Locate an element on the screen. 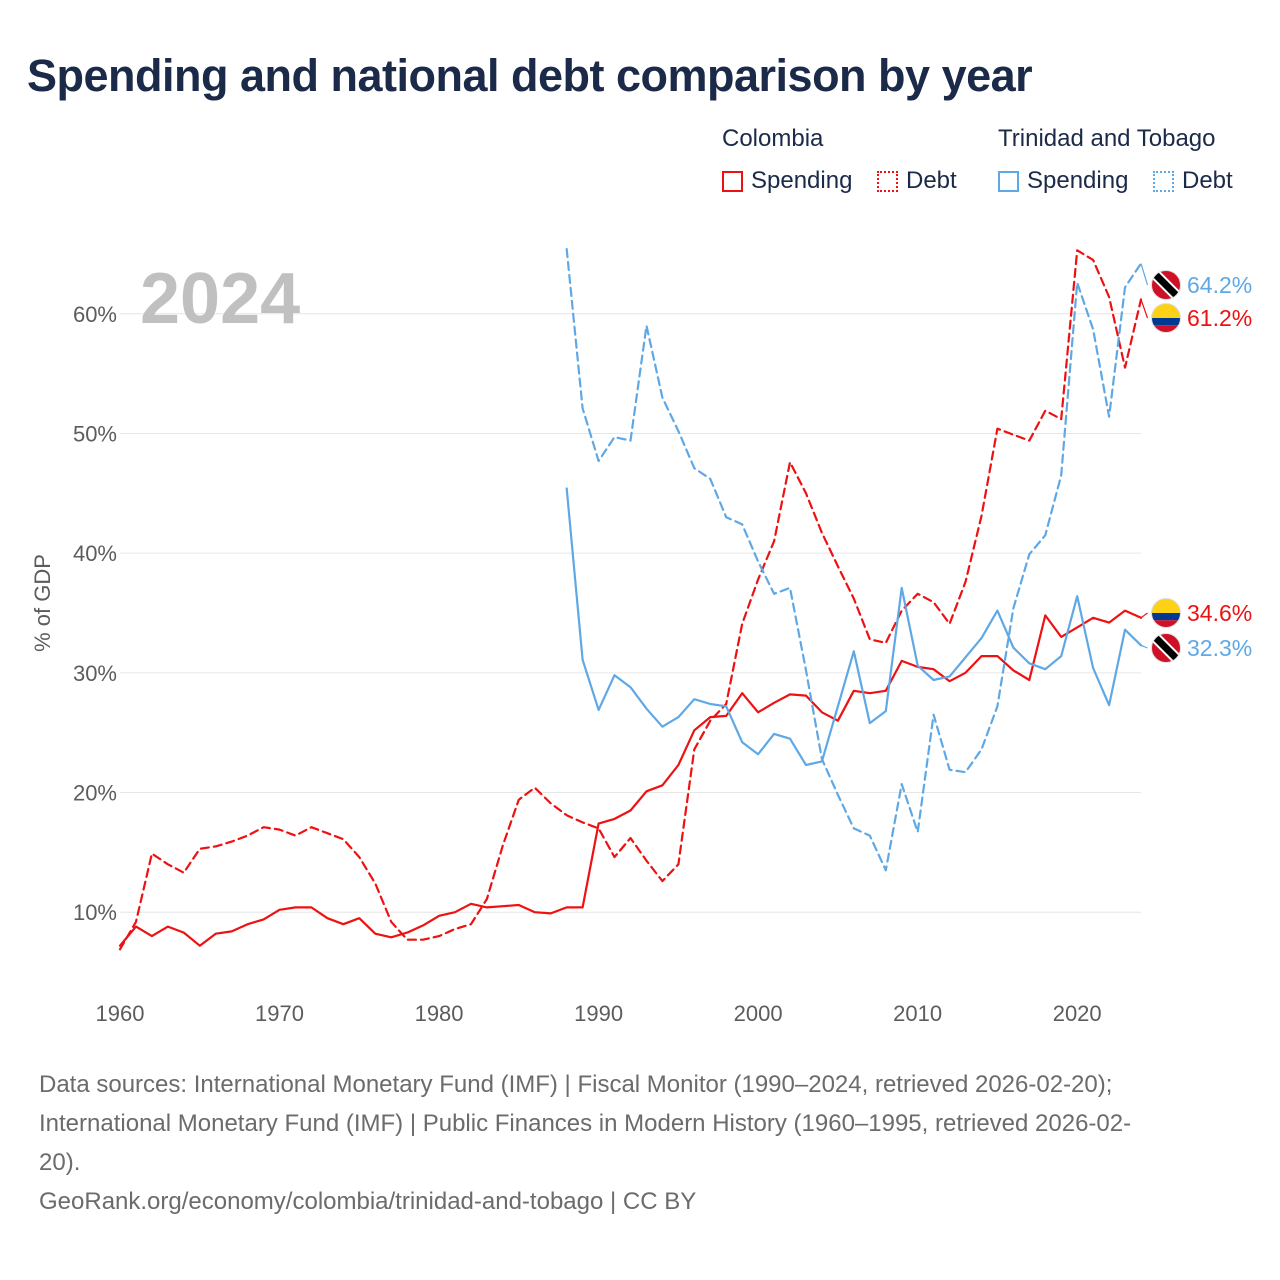 The height and width of the screenshot is (1280, 1280). legend-title-trinidad: Trinidad and Tobago is located at coordinates (1107, 138).